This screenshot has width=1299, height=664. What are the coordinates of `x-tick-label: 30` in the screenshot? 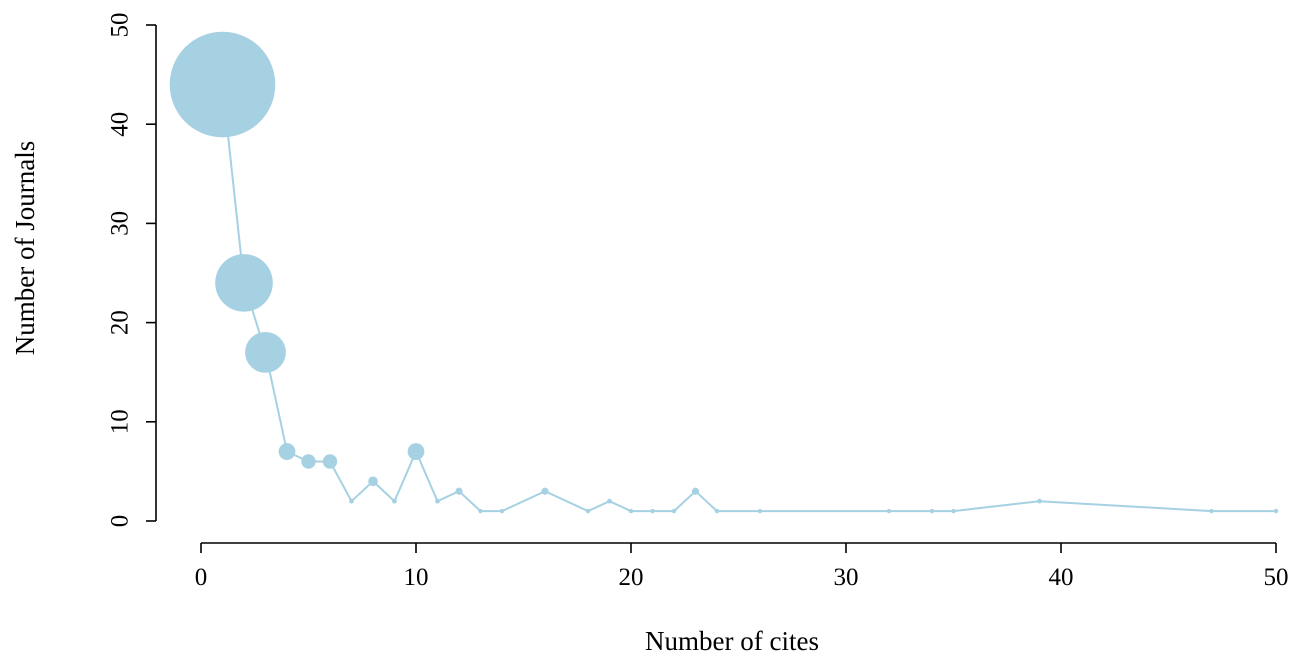 It's located at (846, 577).